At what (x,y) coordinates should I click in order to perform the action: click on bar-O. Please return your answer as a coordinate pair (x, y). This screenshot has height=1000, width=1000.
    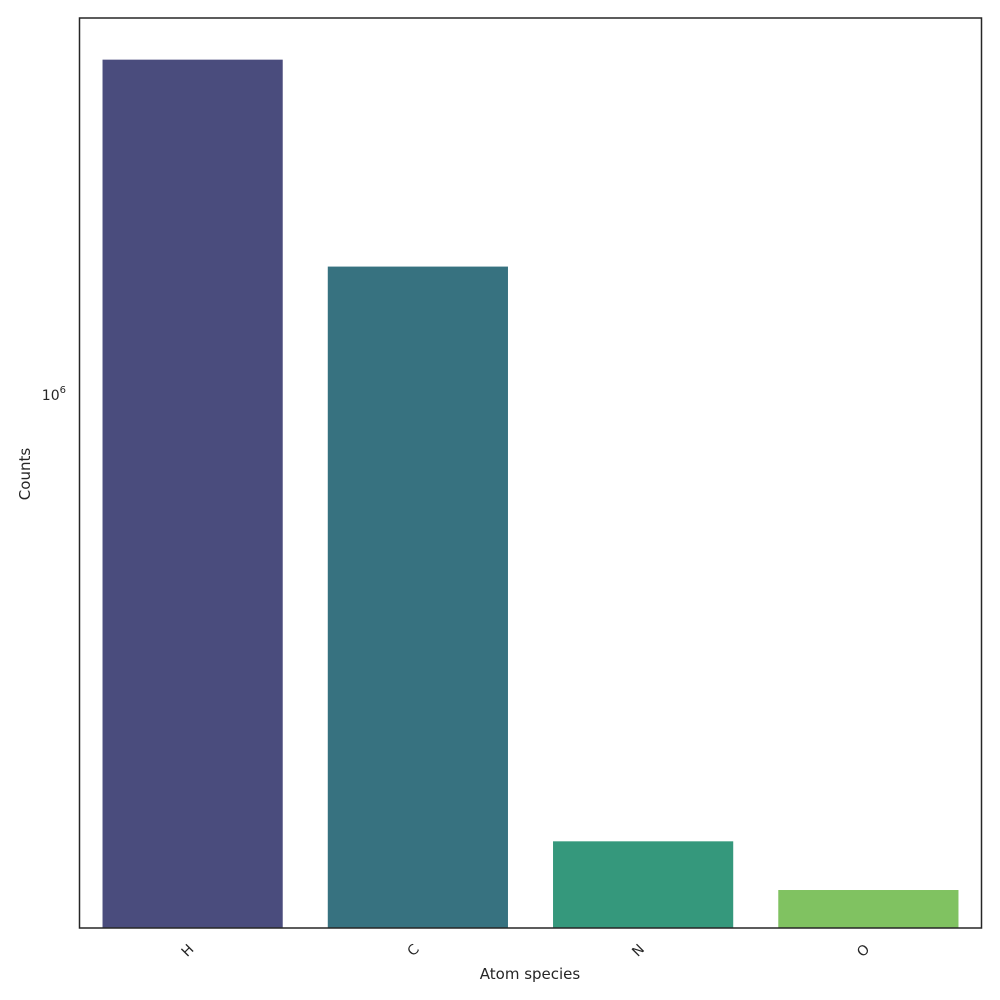
    Looking at the image, I should click on (868, 909).